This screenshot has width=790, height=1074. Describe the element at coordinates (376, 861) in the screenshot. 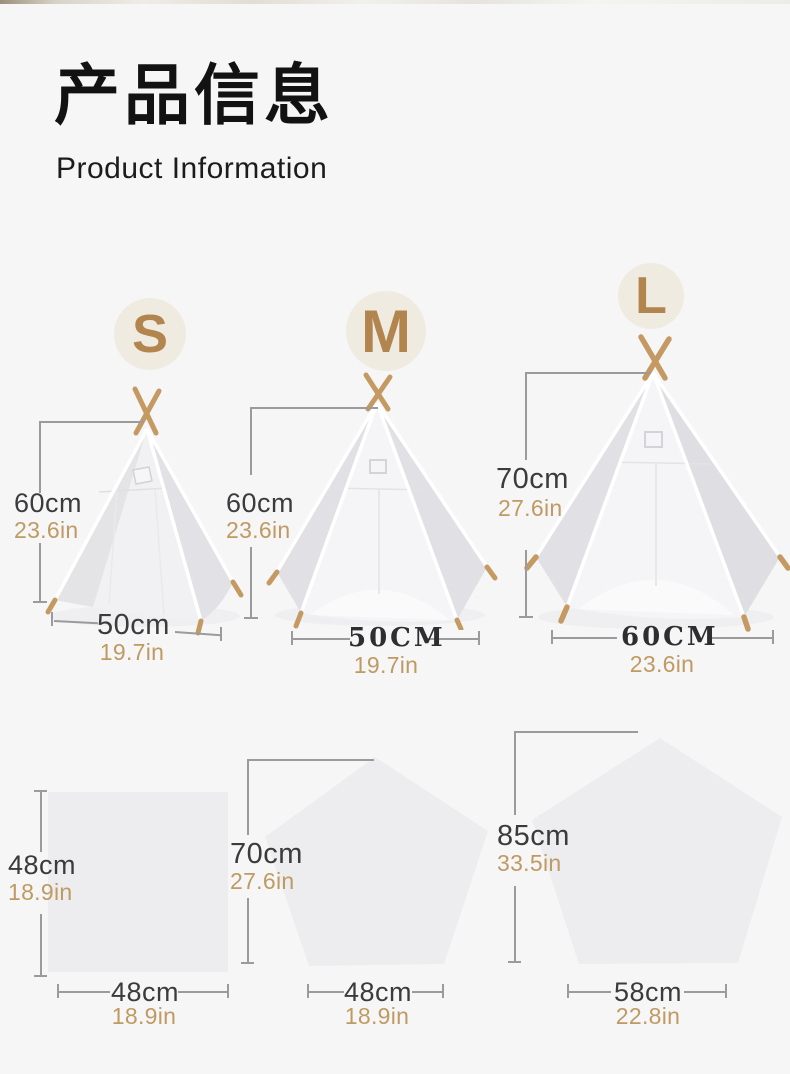

I see `base-shape-pentagon-m` at that location.